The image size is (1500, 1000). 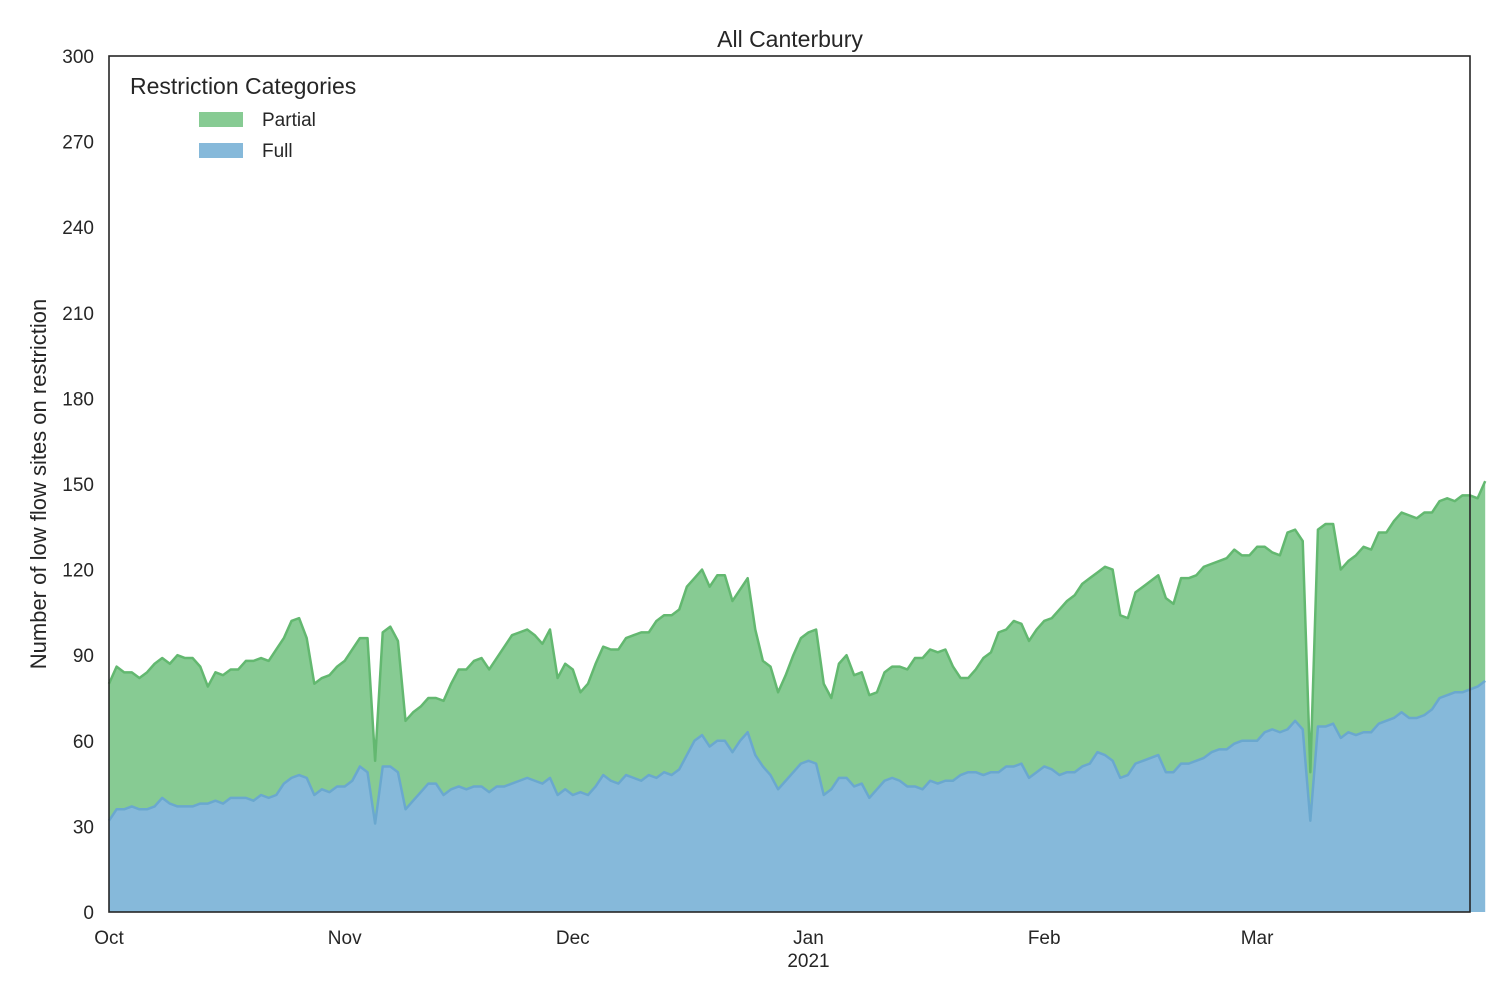 What do you see at coordinates (83, 827) in the screenshot?
I see `y-tick-label: 30` at bounding box center [83, 827].